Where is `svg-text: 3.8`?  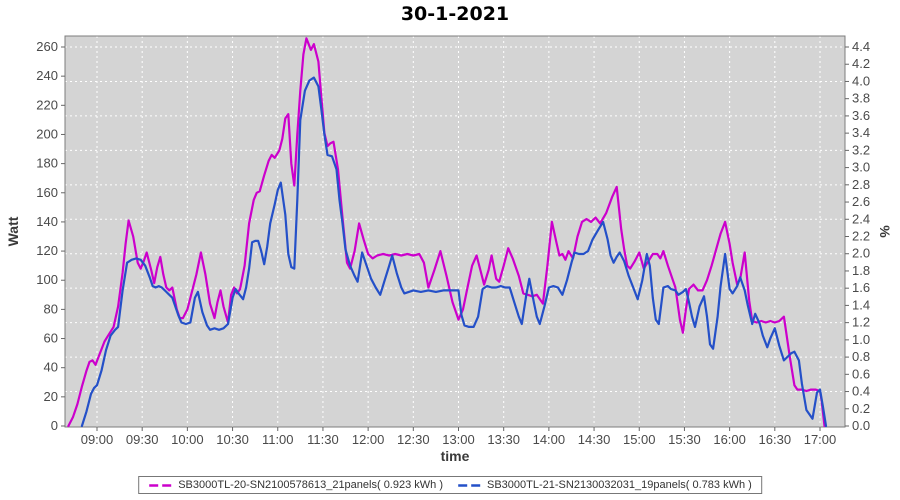 svg-text: 3.8 is located at coordinates (861, 98).